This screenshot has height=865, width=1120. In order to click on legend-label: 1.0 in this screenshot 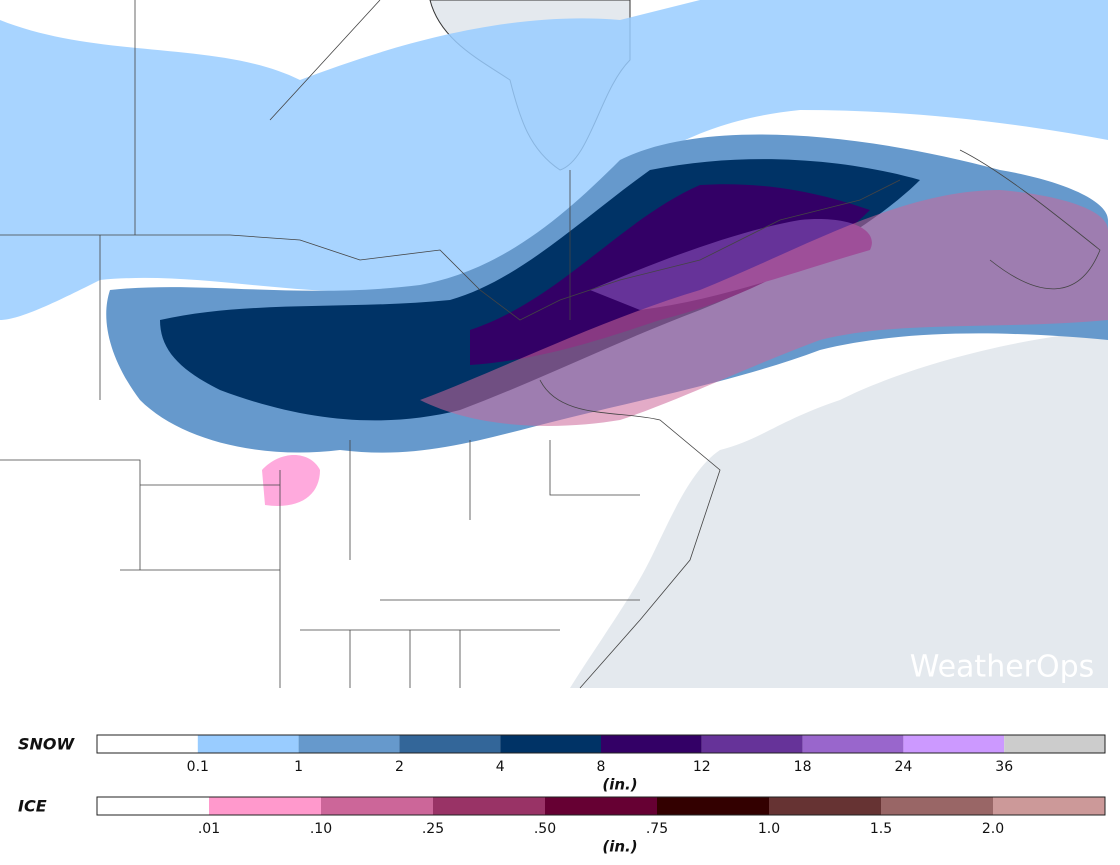, I will do `click(769, 829)`.